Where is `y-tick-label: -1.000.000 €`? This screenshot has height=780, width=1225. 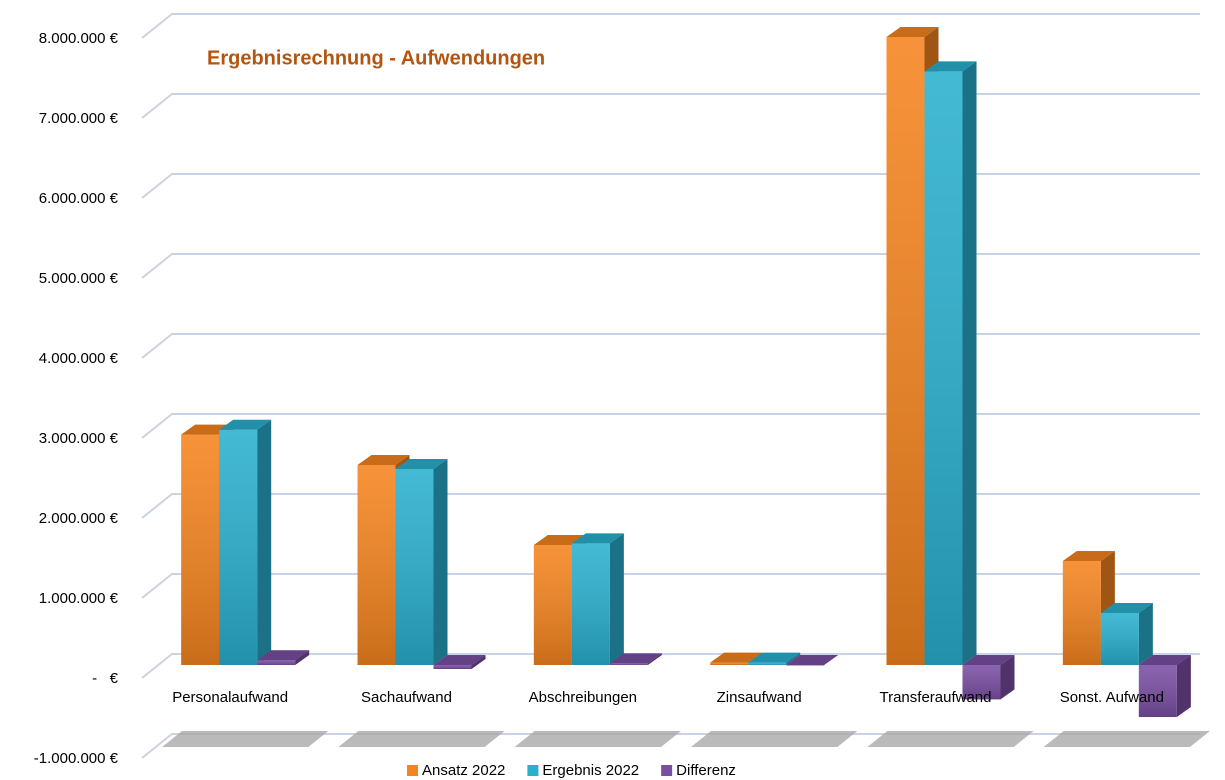
y-tick-label: -1.000.000 € is located at coordinates (76, 758).